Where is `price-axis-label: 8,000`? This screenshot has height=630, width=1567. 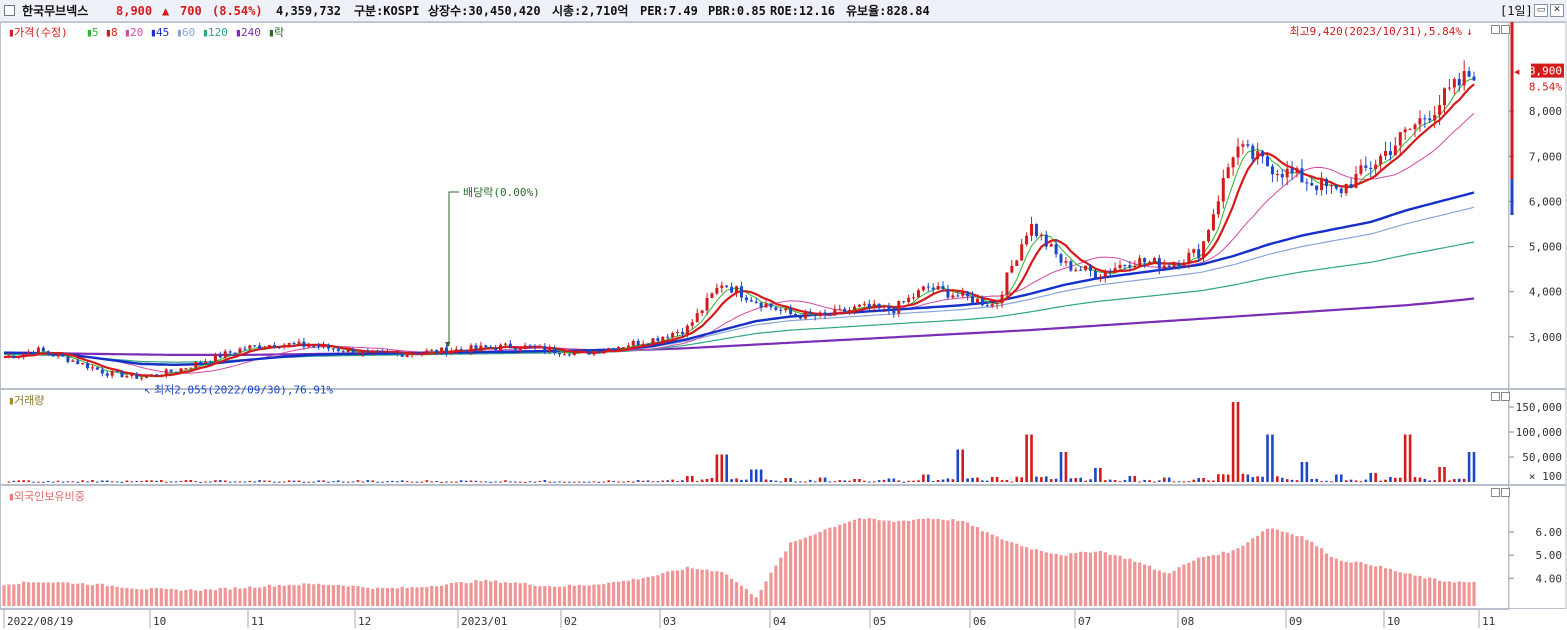
price-axis-label: 8,000 is located at coordinates (1545, 111).